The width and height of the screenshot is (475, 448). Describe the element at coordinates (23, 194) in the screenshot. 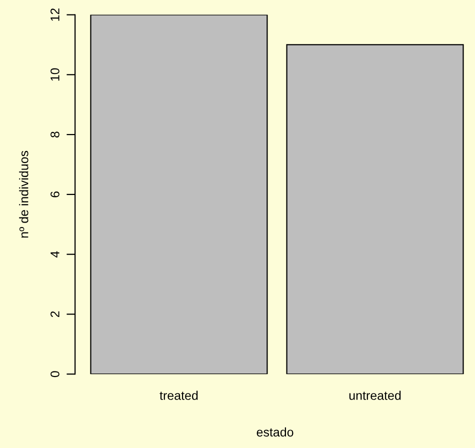

I see `y-axis-title: nº de individuos` at that location.